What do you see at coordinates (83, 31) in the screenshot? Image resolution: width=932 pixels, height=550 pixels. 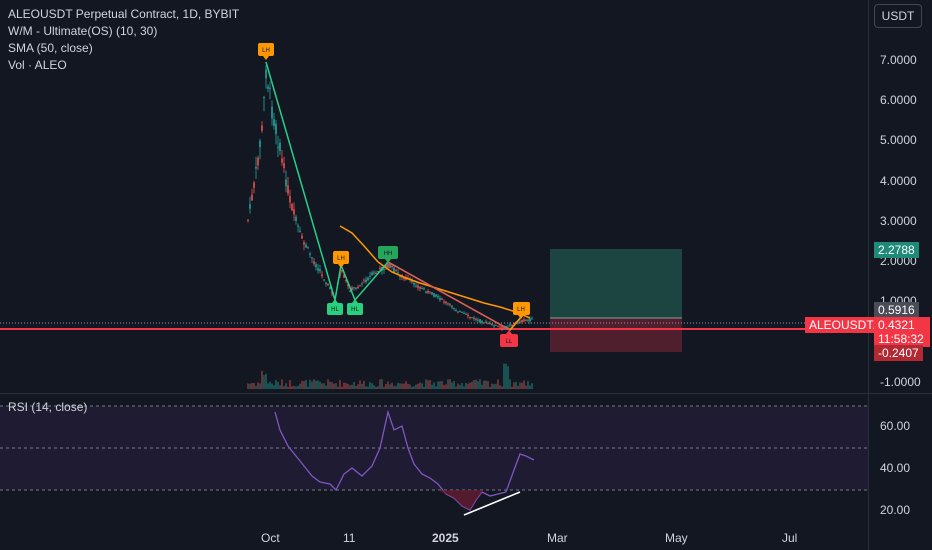 I see `indicator-wm-label: W/M - Ultimate(OS) (10, 30)` at bounding box center [83, 31].